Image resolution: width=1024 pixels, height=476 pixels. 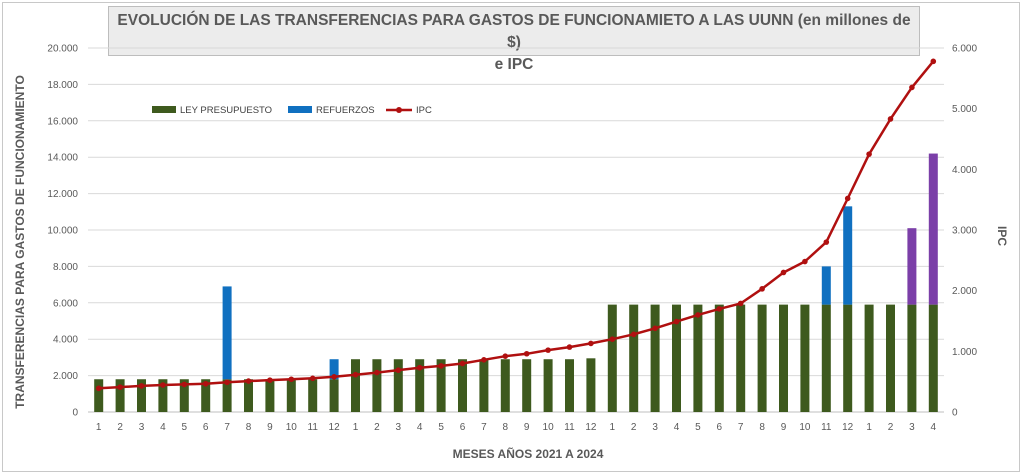 I want to click on y-tick-label: 18.000, so click(x=62, y=85).